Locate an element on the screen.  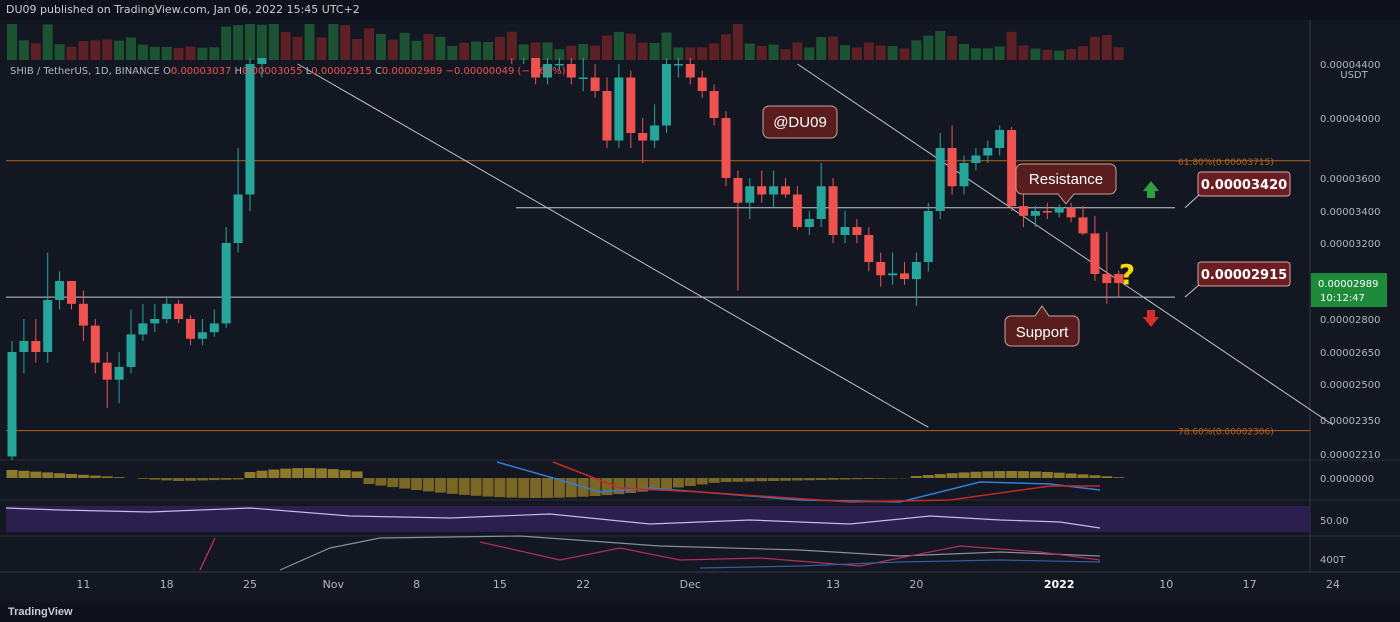
tradingview-logo: TradingView is located at coordinates (40, 612).